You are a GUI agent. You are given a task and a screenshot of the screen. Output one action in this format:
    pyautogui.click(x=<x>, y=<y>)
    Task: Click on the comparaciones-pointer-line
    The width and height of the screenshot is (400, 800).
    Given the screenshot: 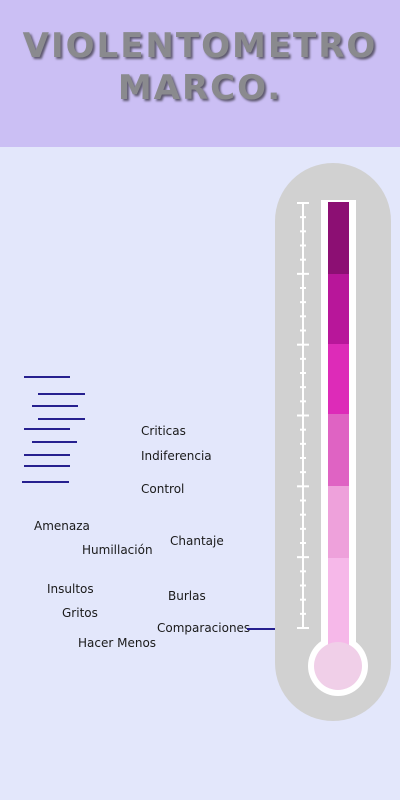 What is the action you would take?
    pyautogui.click(x=268, y=629)
    